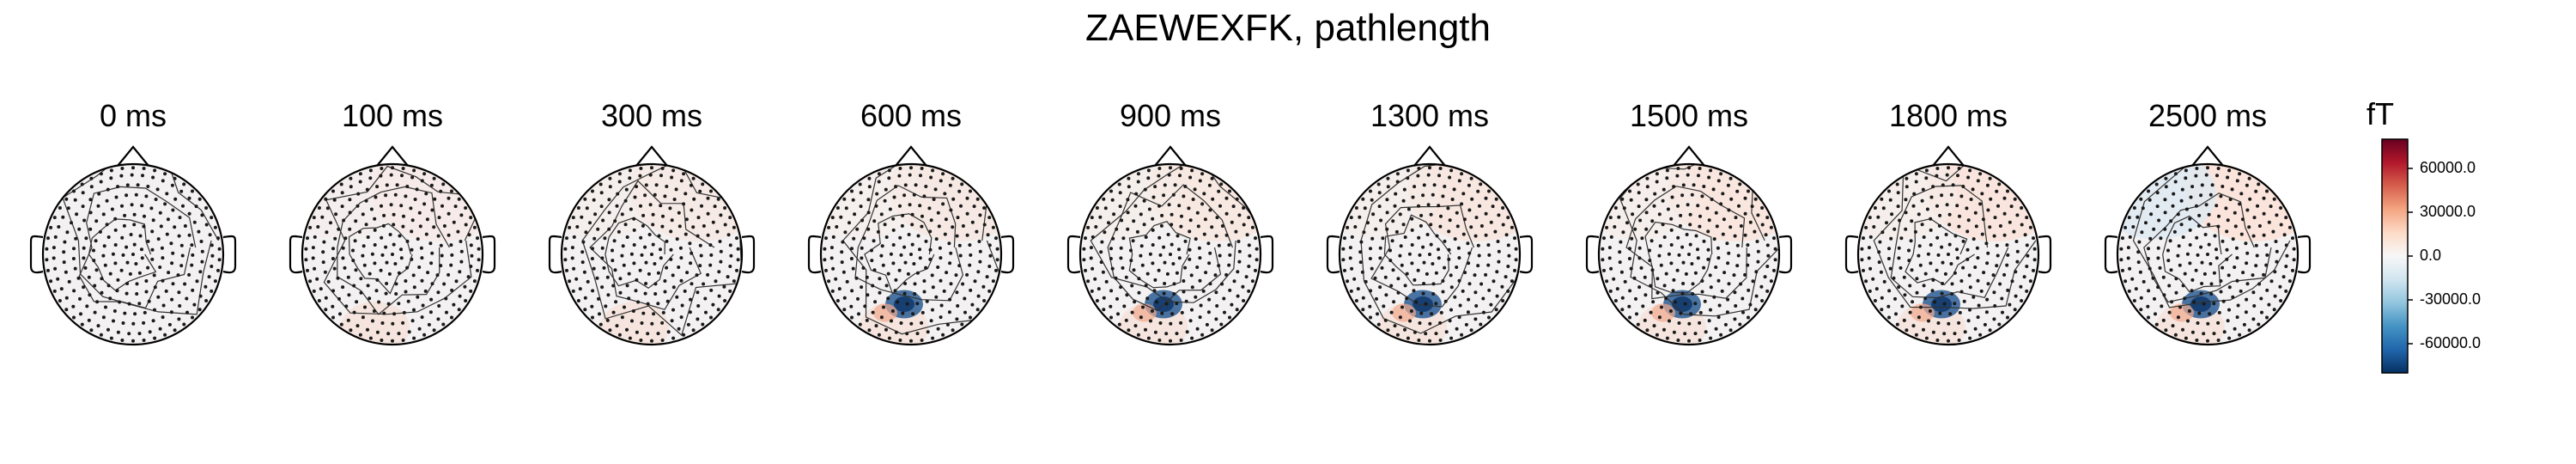 Image resolution: width=2576 pixels, height=464 pixels. Describe the element at coordinates (392, 156) in the screenshot. I see `nose` at that location.